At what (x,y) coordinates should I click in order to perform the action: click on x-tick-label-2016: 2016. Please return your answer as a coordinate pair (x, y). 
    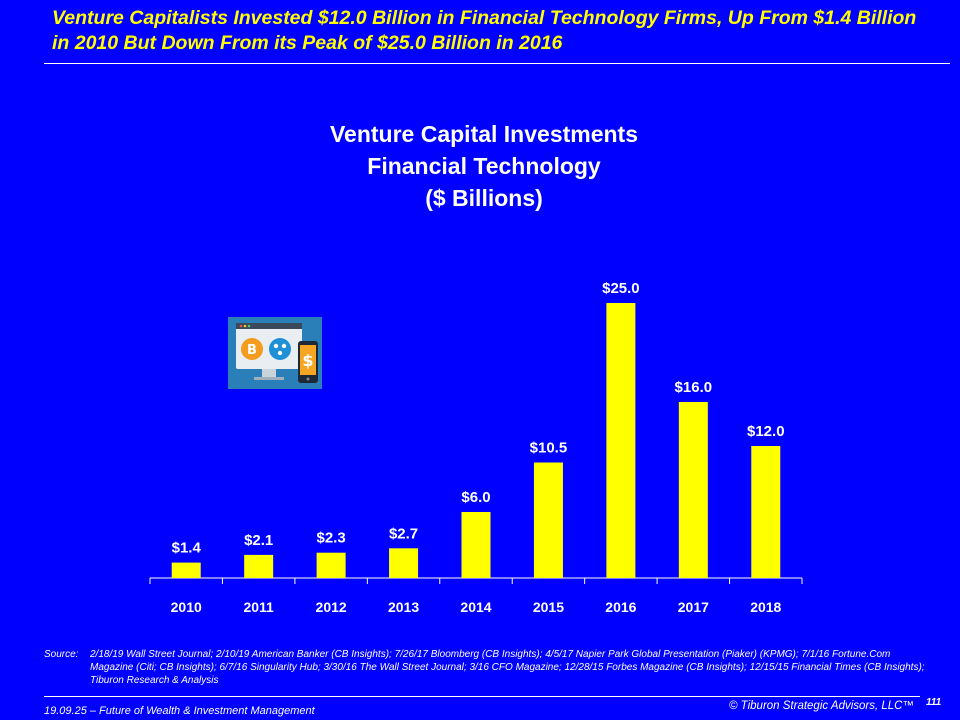
    Looking at the image, I should click on (620, 607).